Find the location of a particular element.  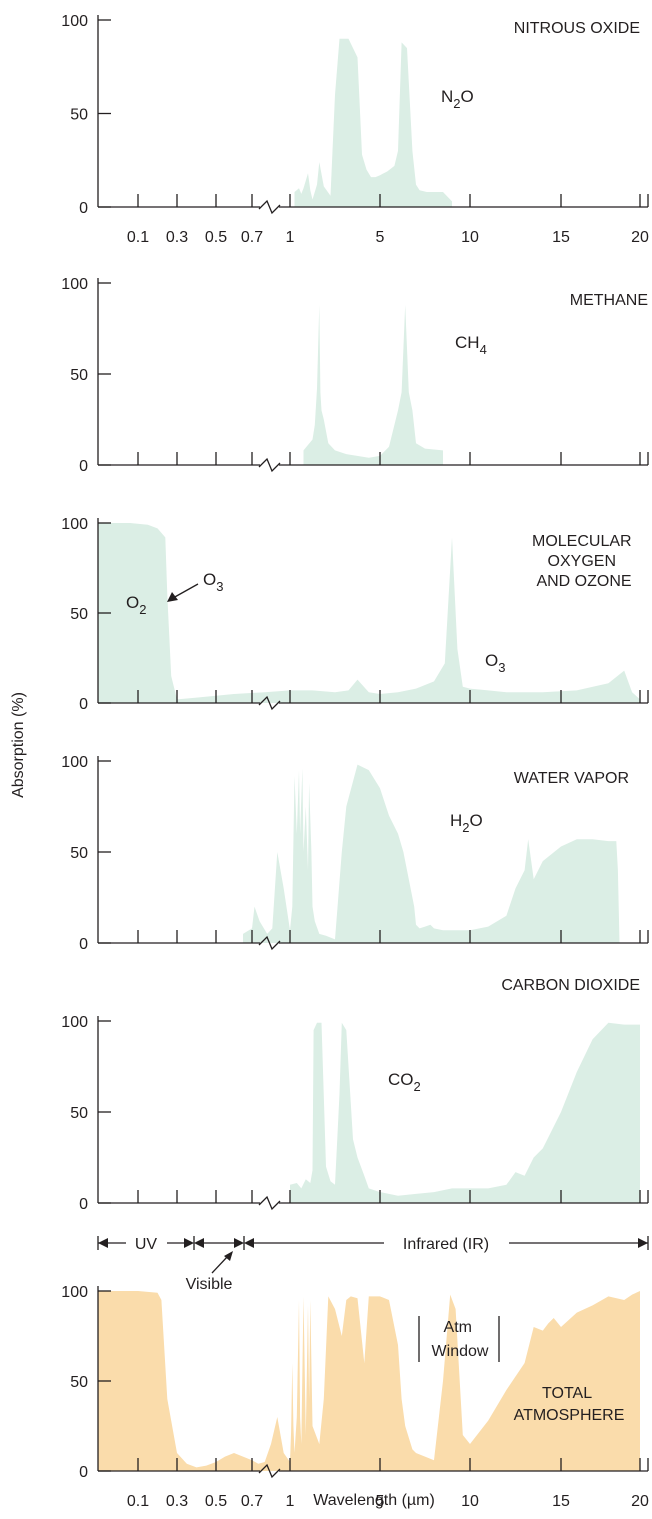

panel-title-line-1: MOLECULAR is located at coordinates (582, 541).